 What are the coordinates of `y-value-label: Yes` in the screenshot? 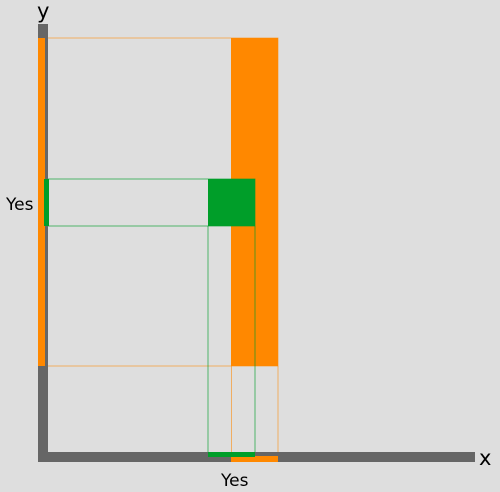 It's located at (19, 205).